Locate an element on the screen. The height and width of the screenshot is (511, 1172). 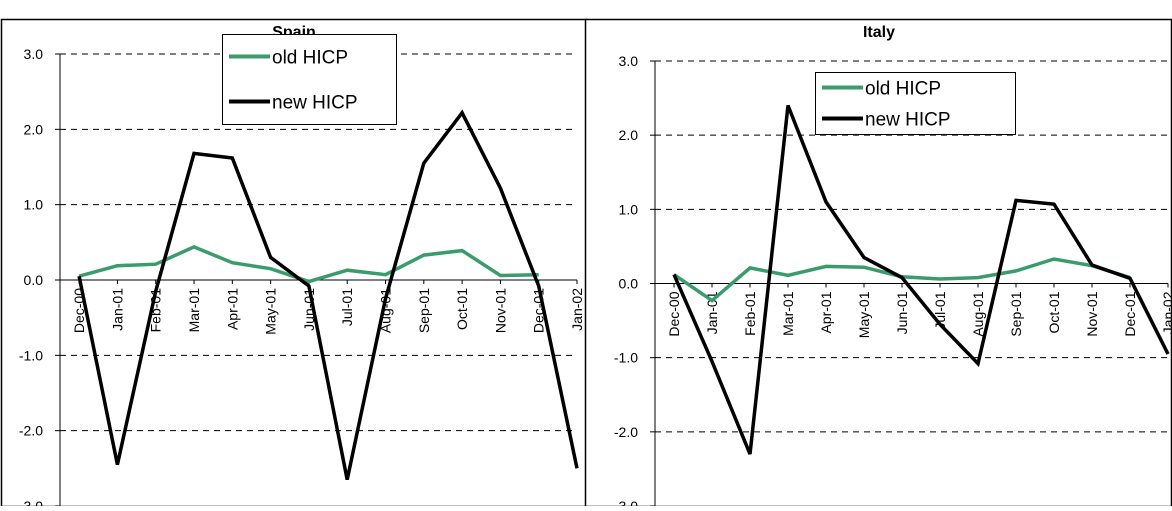
chart-2-x-tick-label: Aug-01 is located at coordinates (978, 313).